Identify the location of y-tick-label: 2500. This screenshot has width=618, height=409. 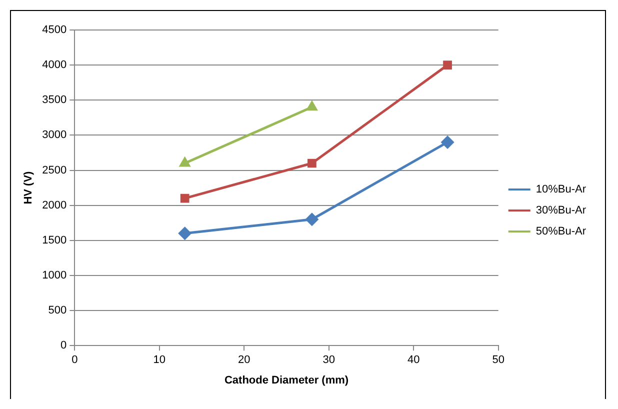
(54, 170).